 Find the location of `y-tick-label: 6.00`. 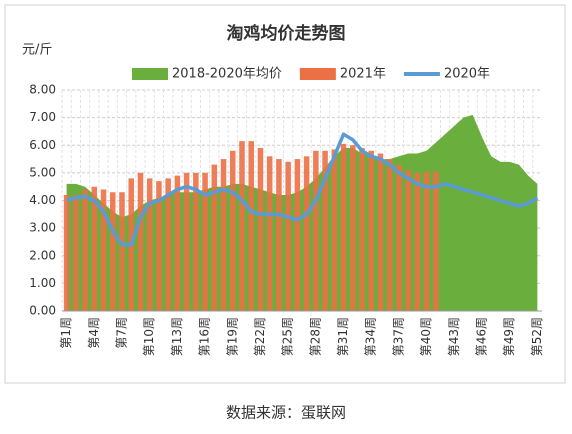

y-tick-label: 6.00 is located at coordinates (42, 145).